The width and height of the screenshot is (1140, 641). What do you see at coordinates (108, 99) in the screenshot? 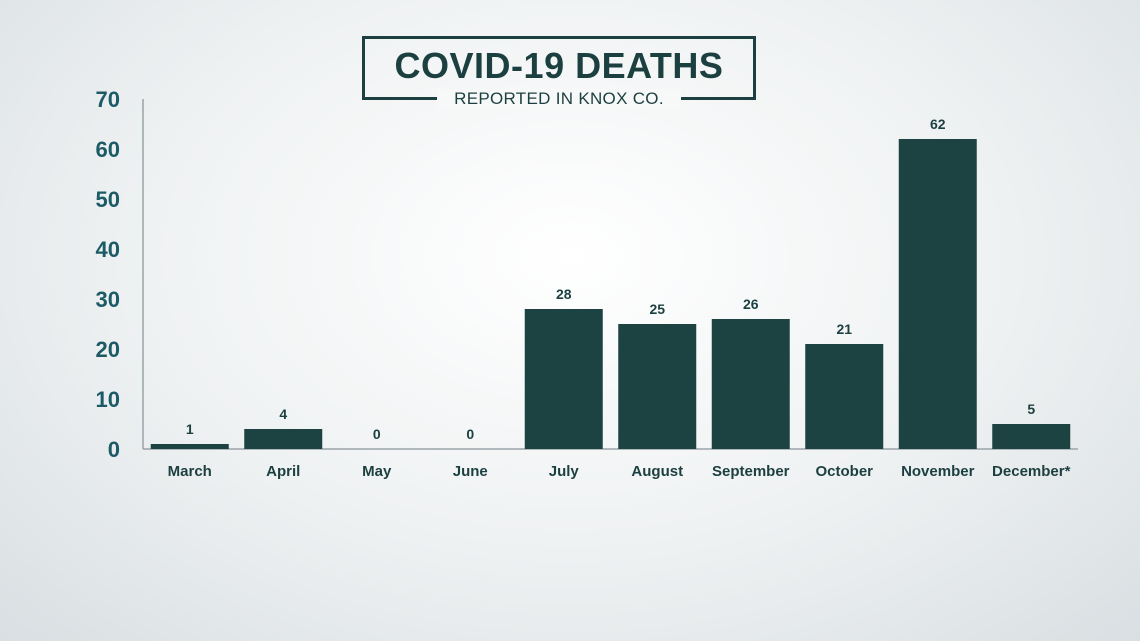
I see `y-tick-label: 70` at bounding box center [108, 99].